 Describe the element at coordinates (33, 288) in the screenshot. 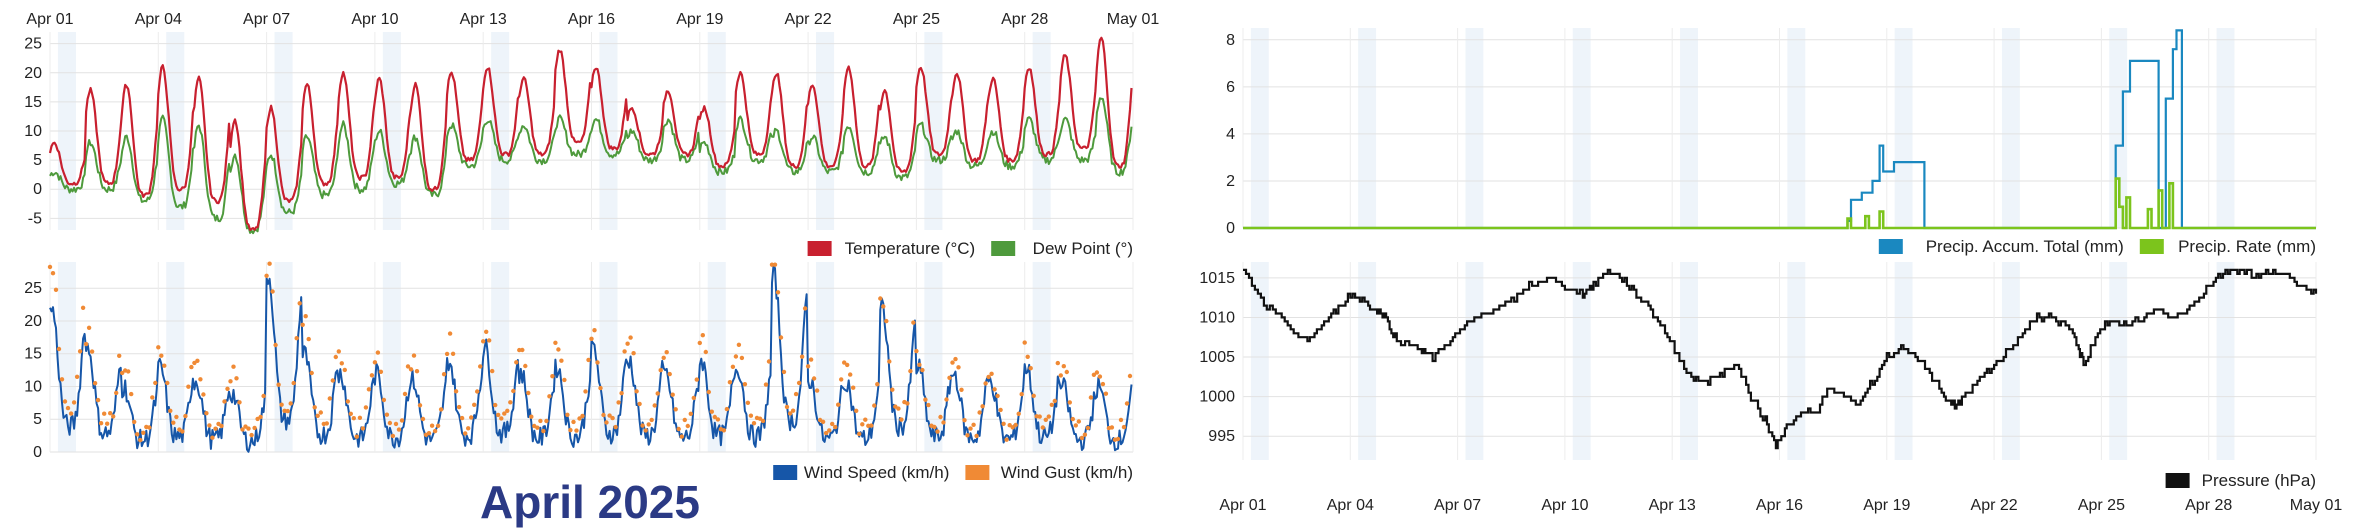

I see `y-tick-label: 25` at that location.